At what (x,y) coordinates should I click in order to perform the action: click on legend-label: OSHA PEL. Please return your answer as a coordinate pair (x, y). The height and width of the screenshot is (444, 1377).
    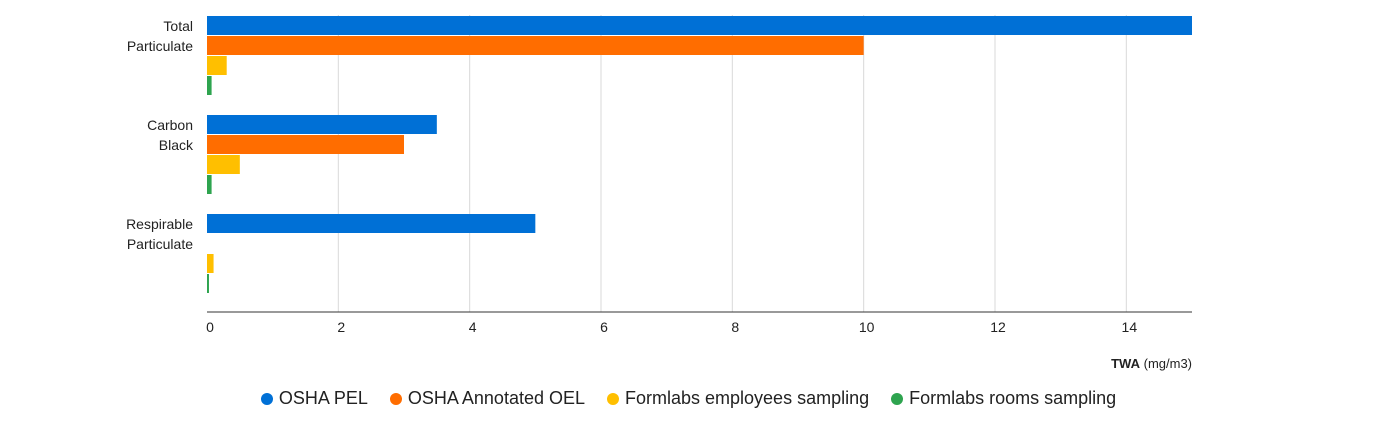
    Looking at the image, I should click on (323, 398).